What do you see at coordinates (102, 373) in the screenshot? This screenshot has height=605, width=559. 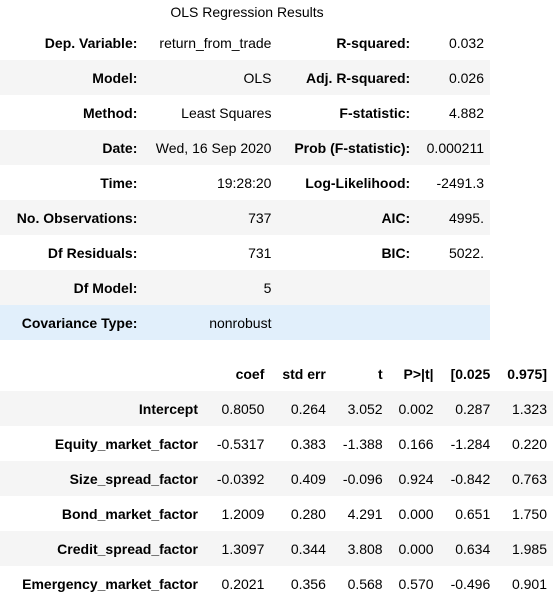 I see `header-blank` at bounding box center [102, 373].